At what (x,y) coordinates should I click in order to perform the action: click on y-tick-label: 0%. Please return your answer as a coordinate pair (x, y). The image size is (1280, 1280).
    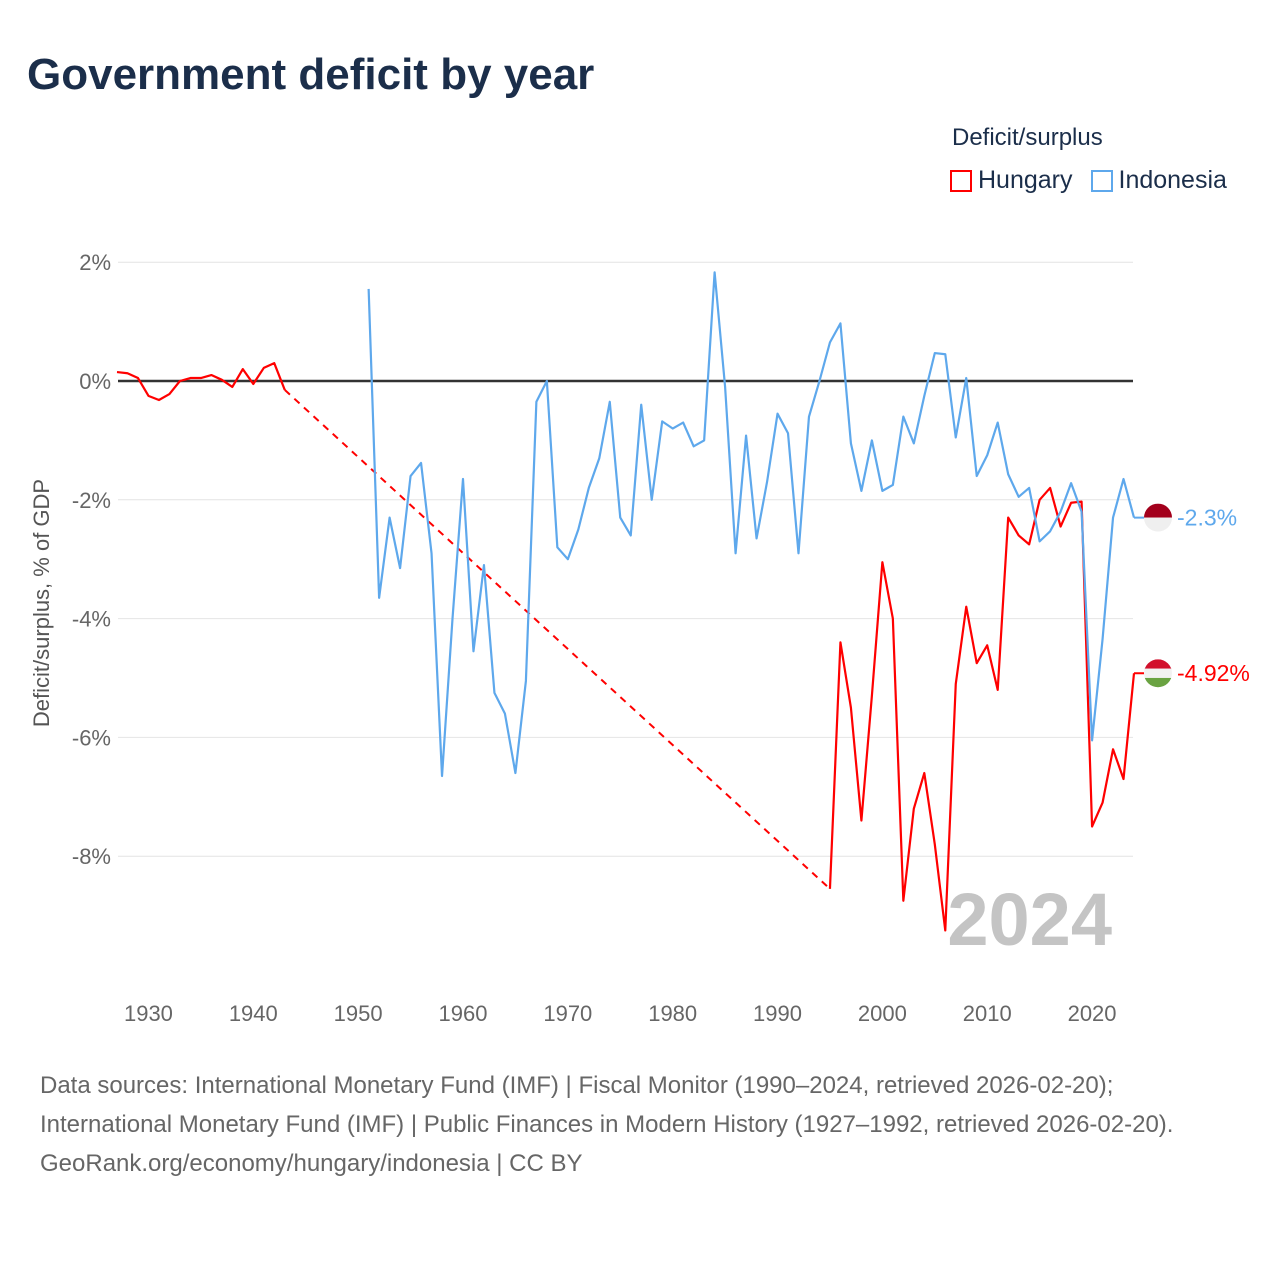
    Looking at the image, I should click on (95, 381).